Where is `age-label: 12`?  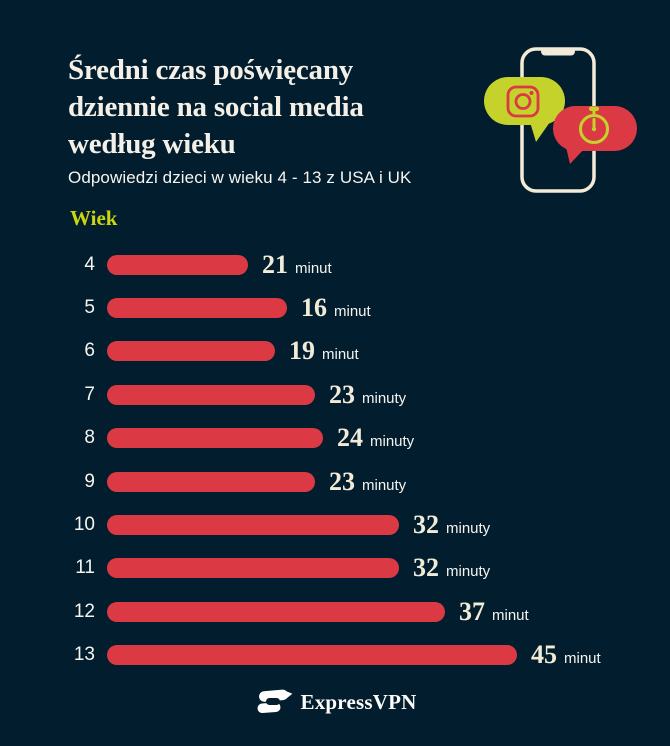
age-label: 12 is located at coordinates (84, 611).